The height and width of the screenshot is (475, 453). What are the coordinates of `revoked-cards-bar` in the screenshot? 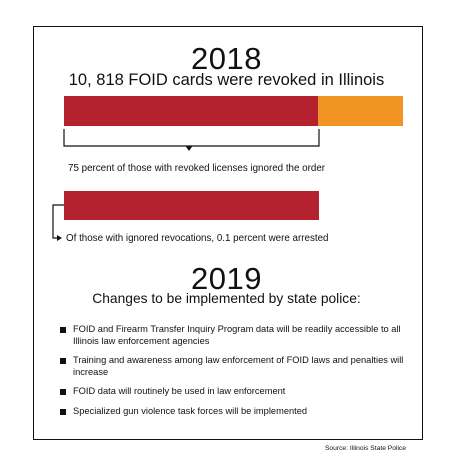 It's located at (233, 111).